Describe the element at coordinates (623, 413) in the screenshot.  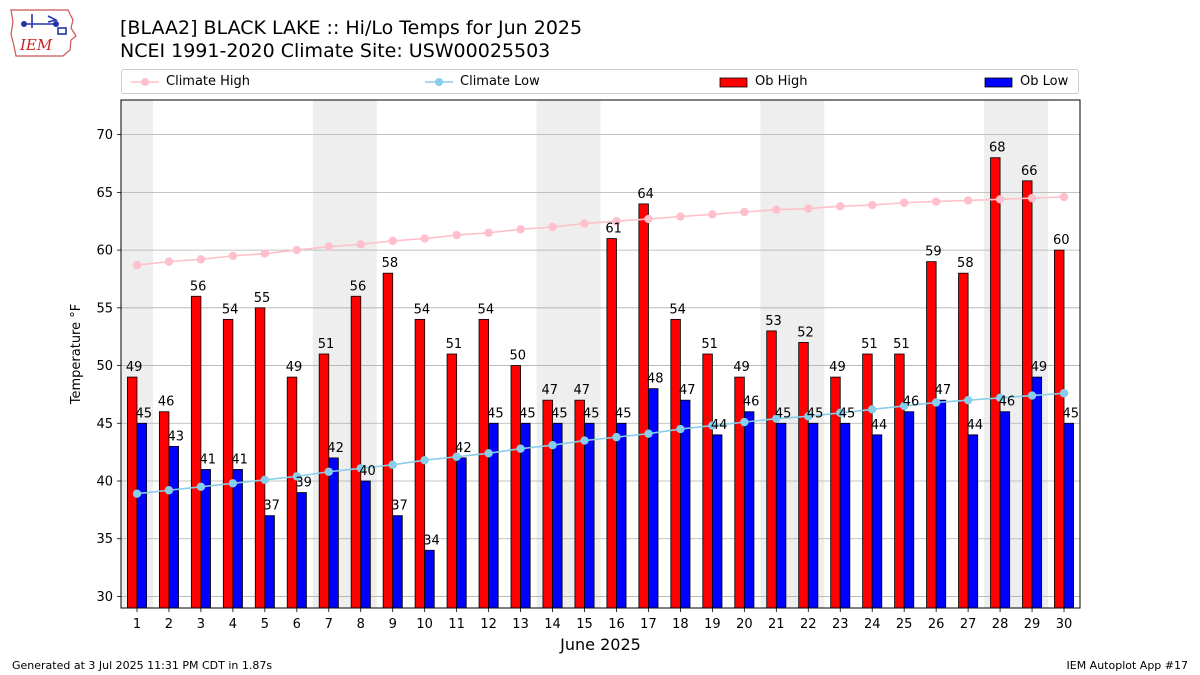
I see `ob-low-label-day-16: 45` at that location.